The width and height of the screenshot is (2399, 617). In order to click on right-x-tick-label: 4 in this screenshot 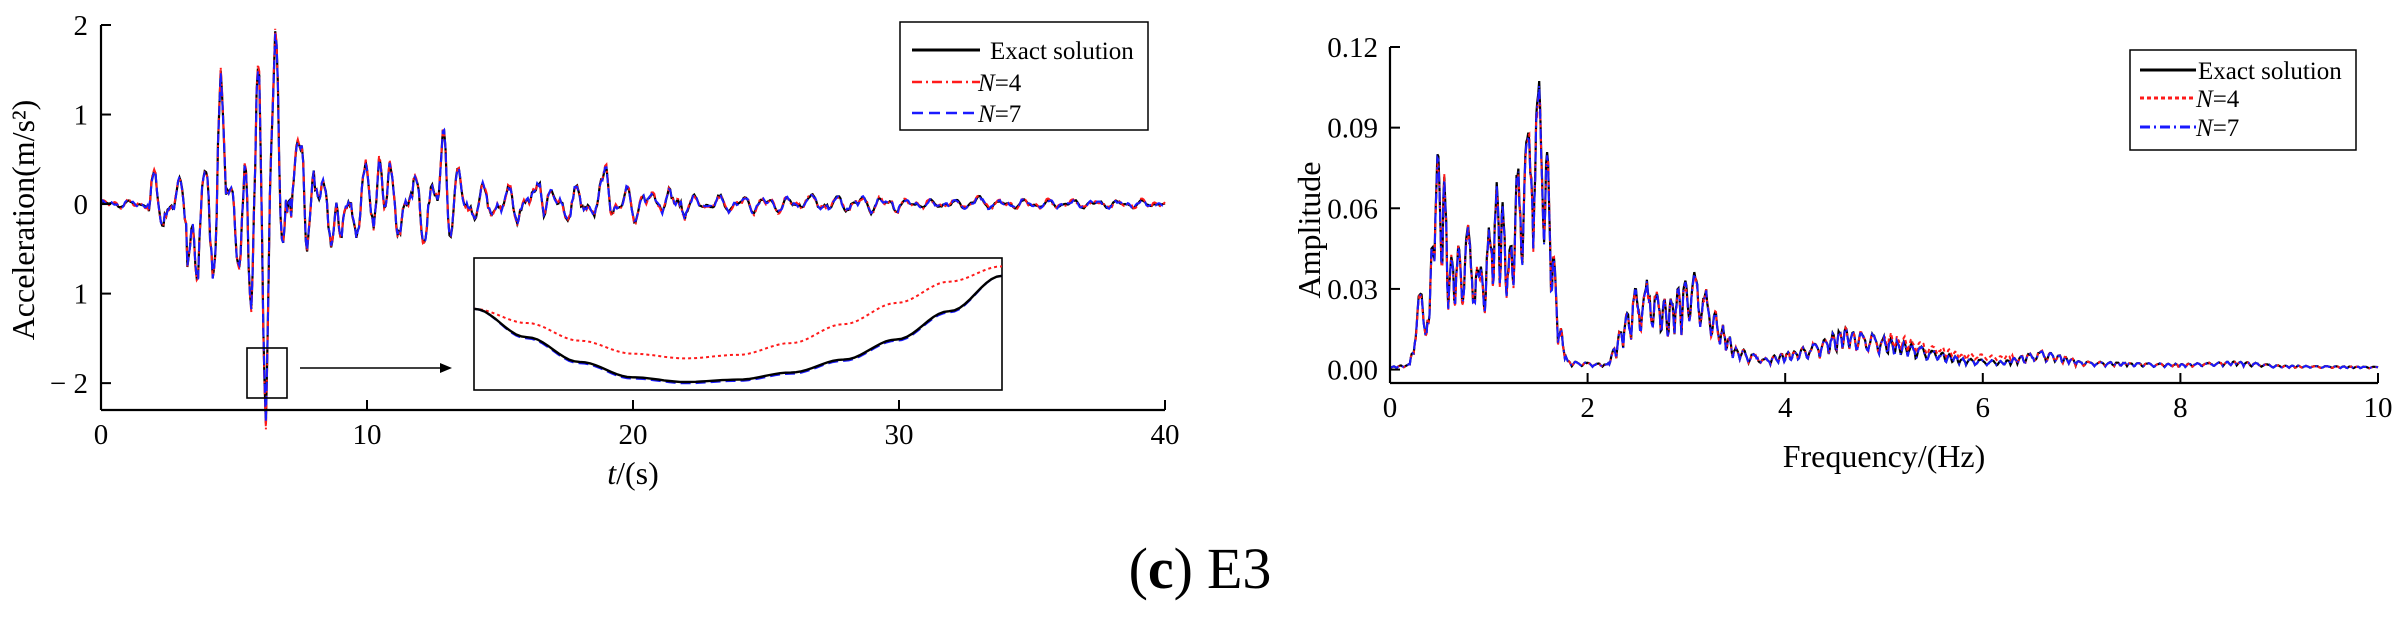, I will do `click(1785, 408)`.